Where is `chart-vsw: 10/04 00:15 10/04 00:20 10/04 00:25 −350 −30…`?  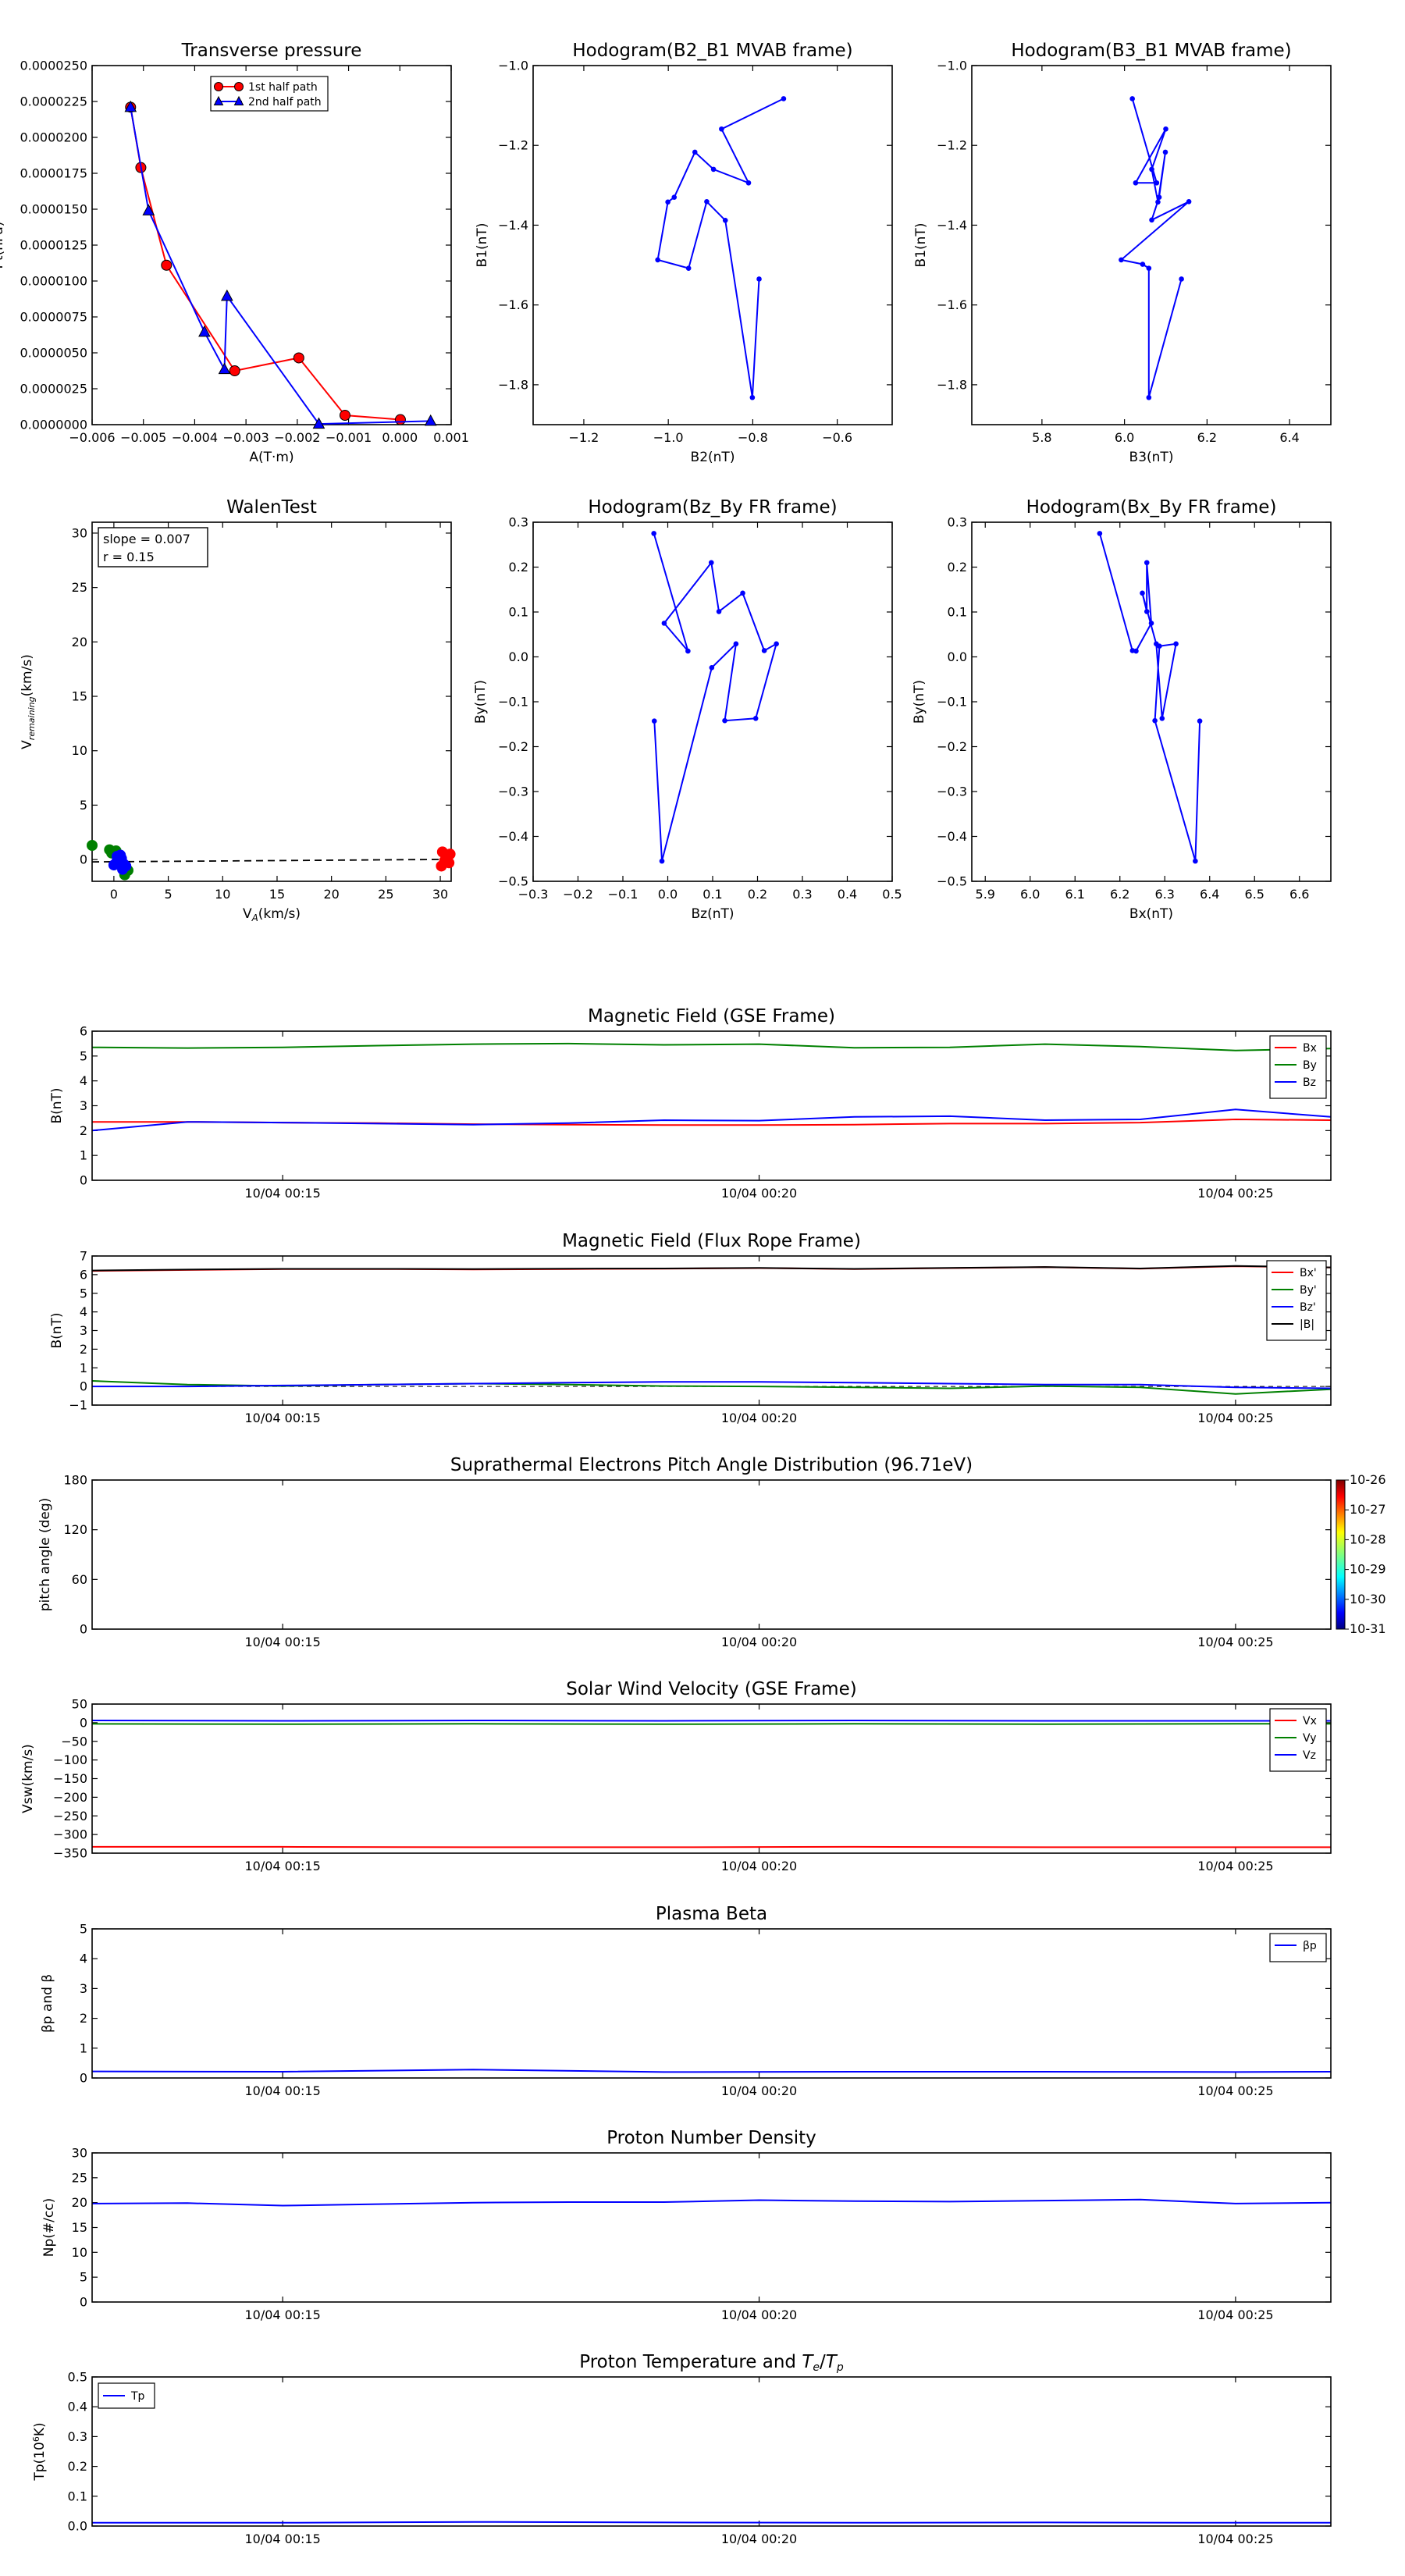 chart-vsw: 10/04 00:15 10/04 00:20 10/04 00:25 −350 −30… is located at coordinates (676, 1776).